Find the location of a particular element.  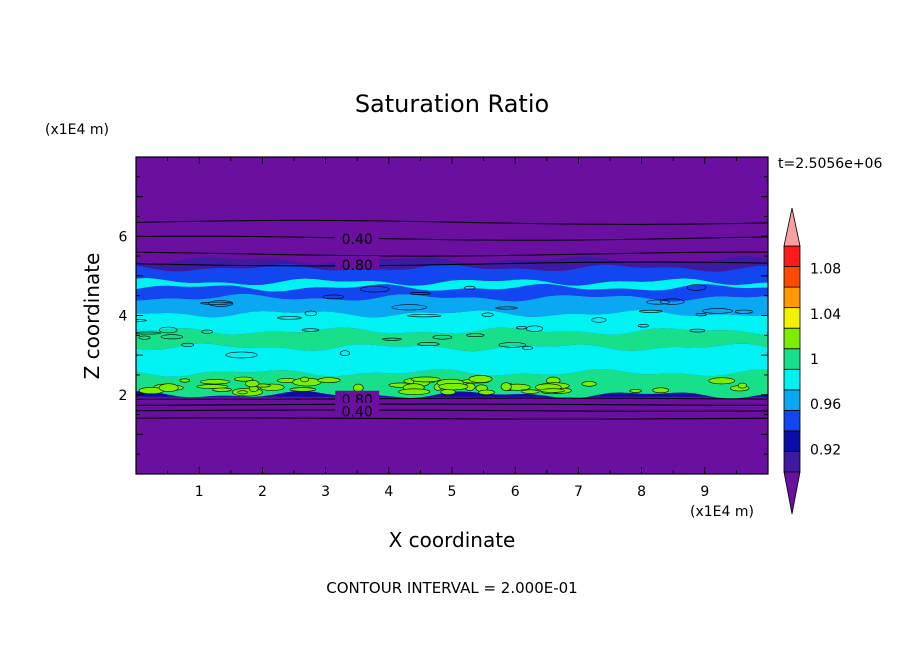

x-tick-label: 7 is located at coordinates (578, 492).